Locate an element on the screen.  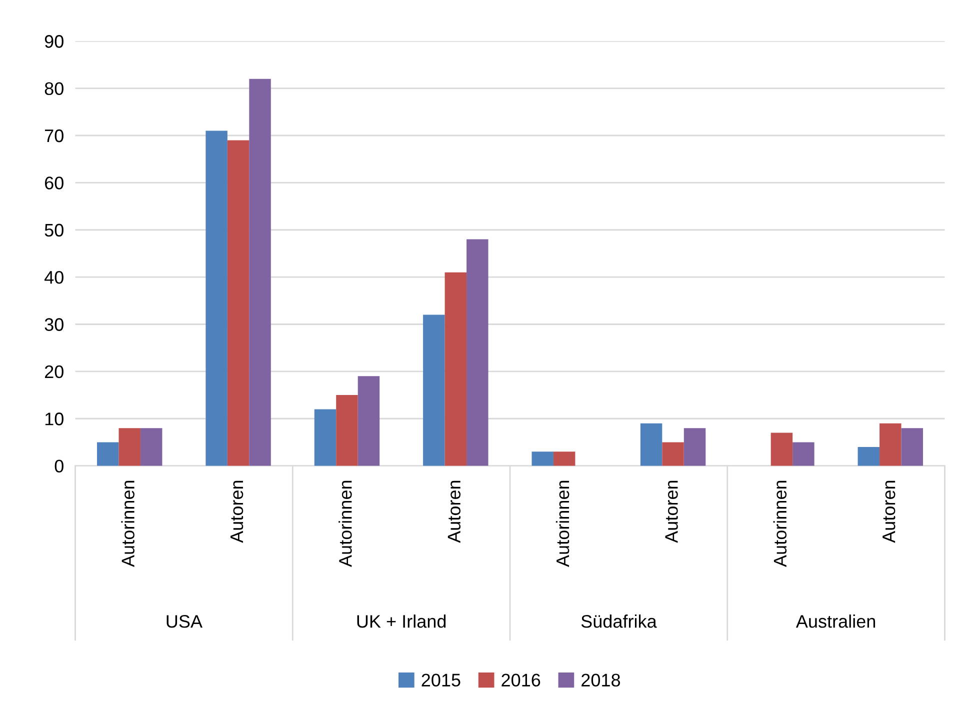
y-tick-label: 70 is located at coordinates (54, 135).